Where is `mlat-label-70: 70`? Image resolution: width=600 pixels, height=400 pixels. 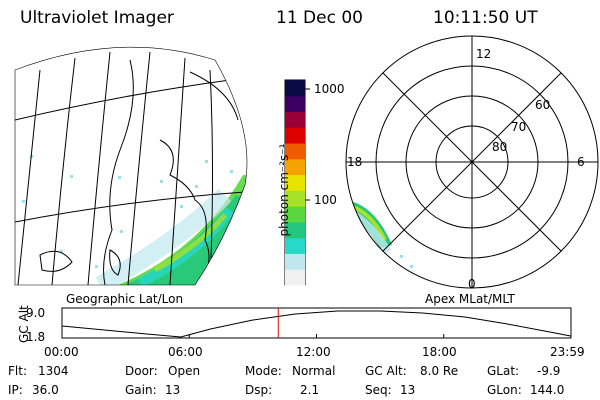 mlat-label-70: 70 is located at coordinates (519, 127).